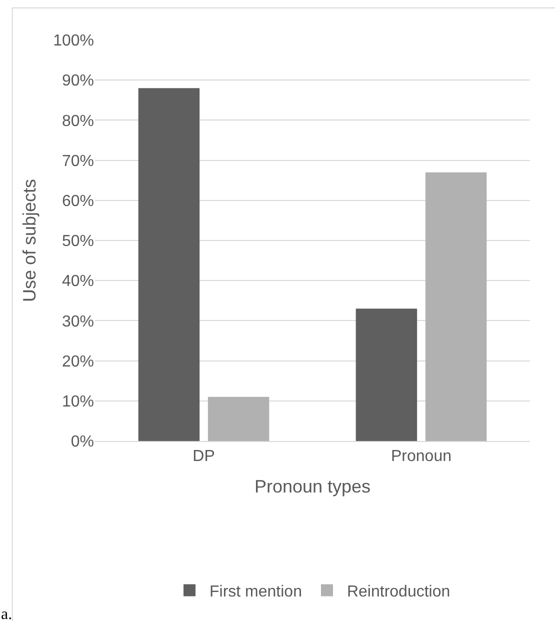  Describe the element at coordinates (78, 241) in the screenshot. I see `y-tick-label: 50%` at that location.